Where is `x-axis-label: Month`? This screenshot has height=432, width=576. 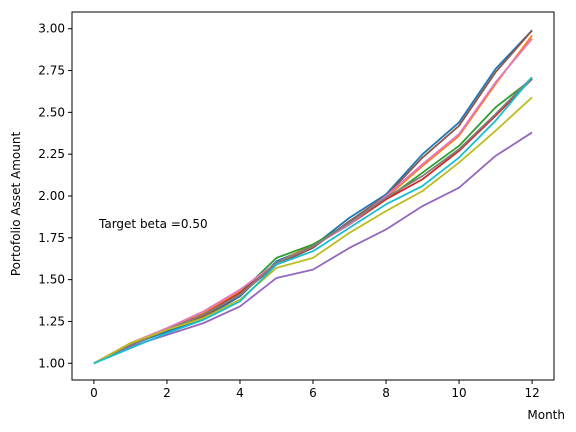 x-axis-label: Month is located at coordinates (546, 415).